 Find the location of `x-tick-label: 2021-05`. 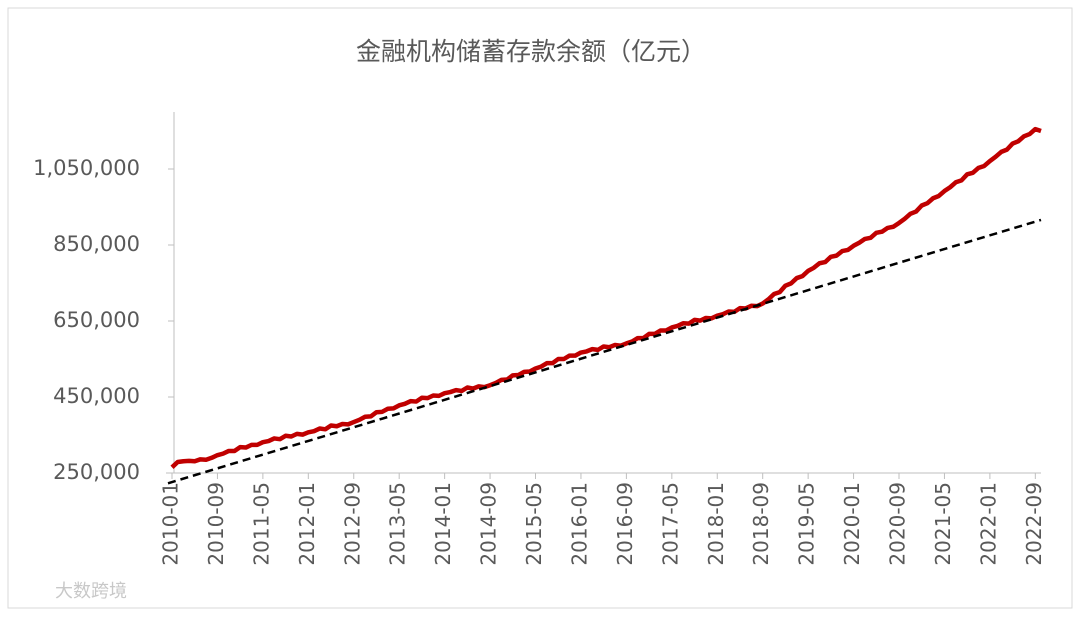

x-tick-label: 2021-05 is located at coordinates (943, 524).